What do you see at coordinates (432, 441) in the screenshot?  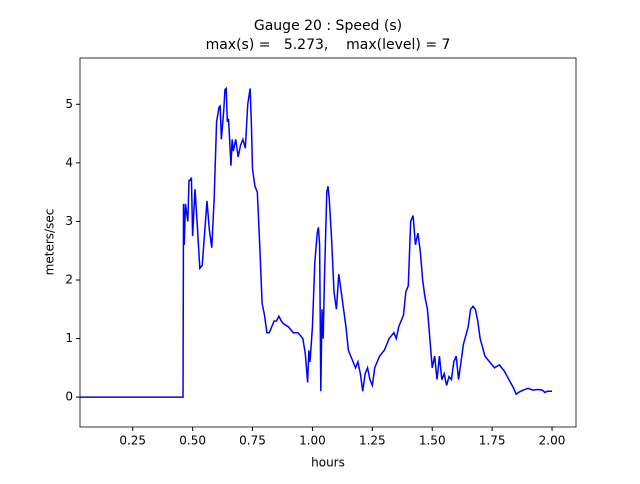 I see `x-tick-label: 1.50` at bounding box center [432, 441].